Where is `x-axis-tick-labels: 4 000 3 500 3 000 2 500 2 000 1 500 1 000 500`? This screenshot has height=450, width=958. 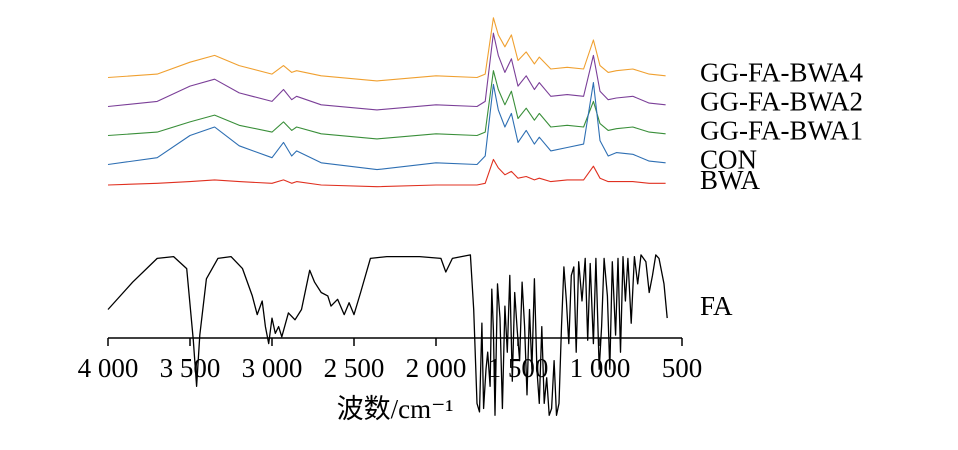
x-axis-tick-labels: 4 000 3 500 3 000 2 500 2 000 1 500 1 000 500 is located at coordinates (390, 368).